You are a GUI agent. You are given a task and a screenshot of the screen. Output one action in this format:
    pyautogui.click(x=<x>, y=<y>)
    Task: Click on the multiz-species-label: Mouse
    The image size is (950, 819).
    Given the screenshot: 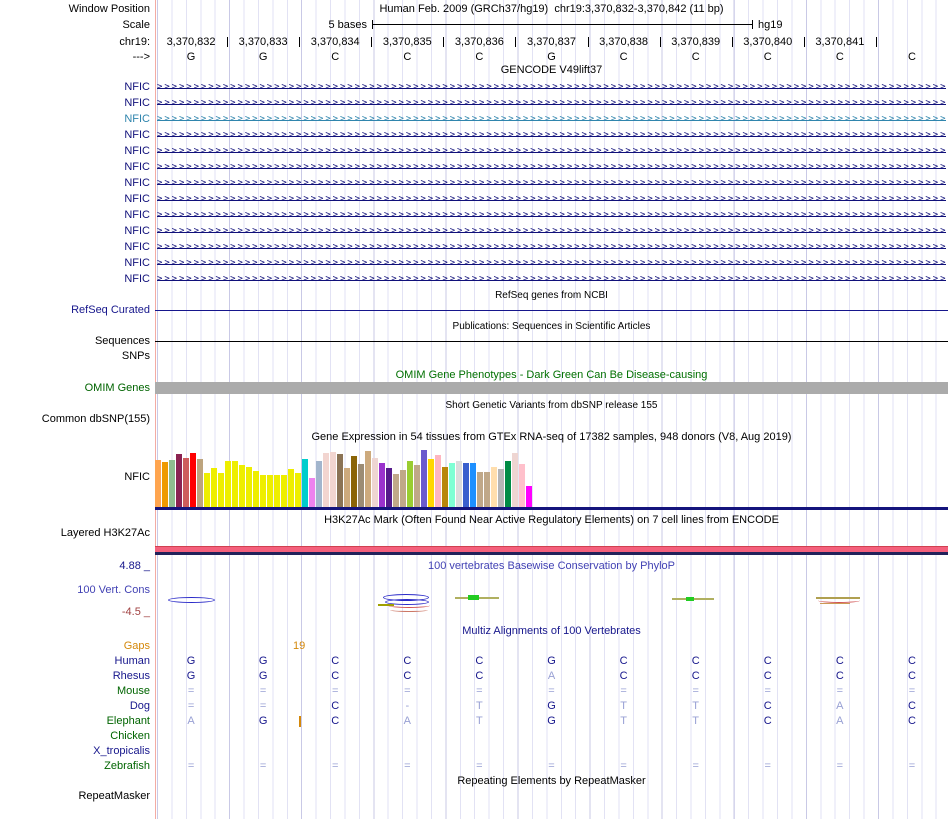 What is the action you would take?
    pyautogui.click(x=133, y=691)
    